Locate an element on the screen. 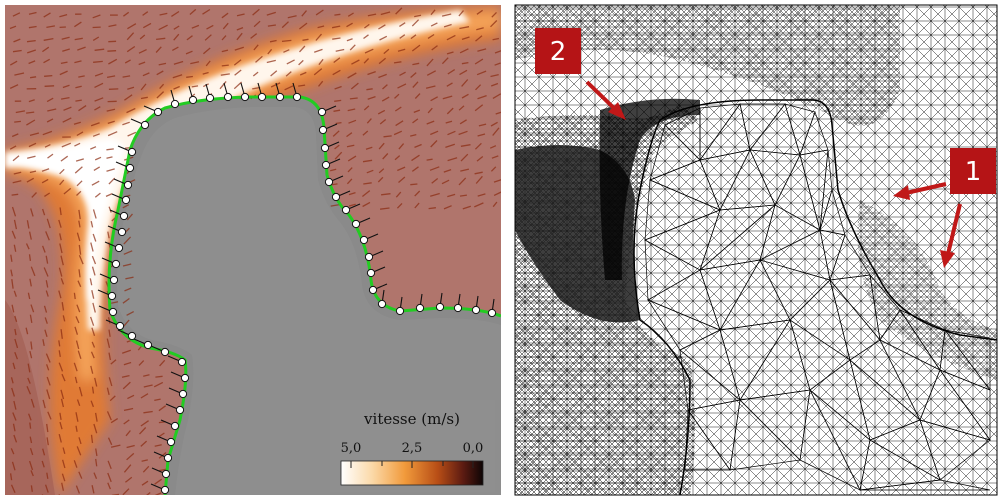 The image size is (1000, 498). callout-1-arrow-a is located at coordinates (926, 188).